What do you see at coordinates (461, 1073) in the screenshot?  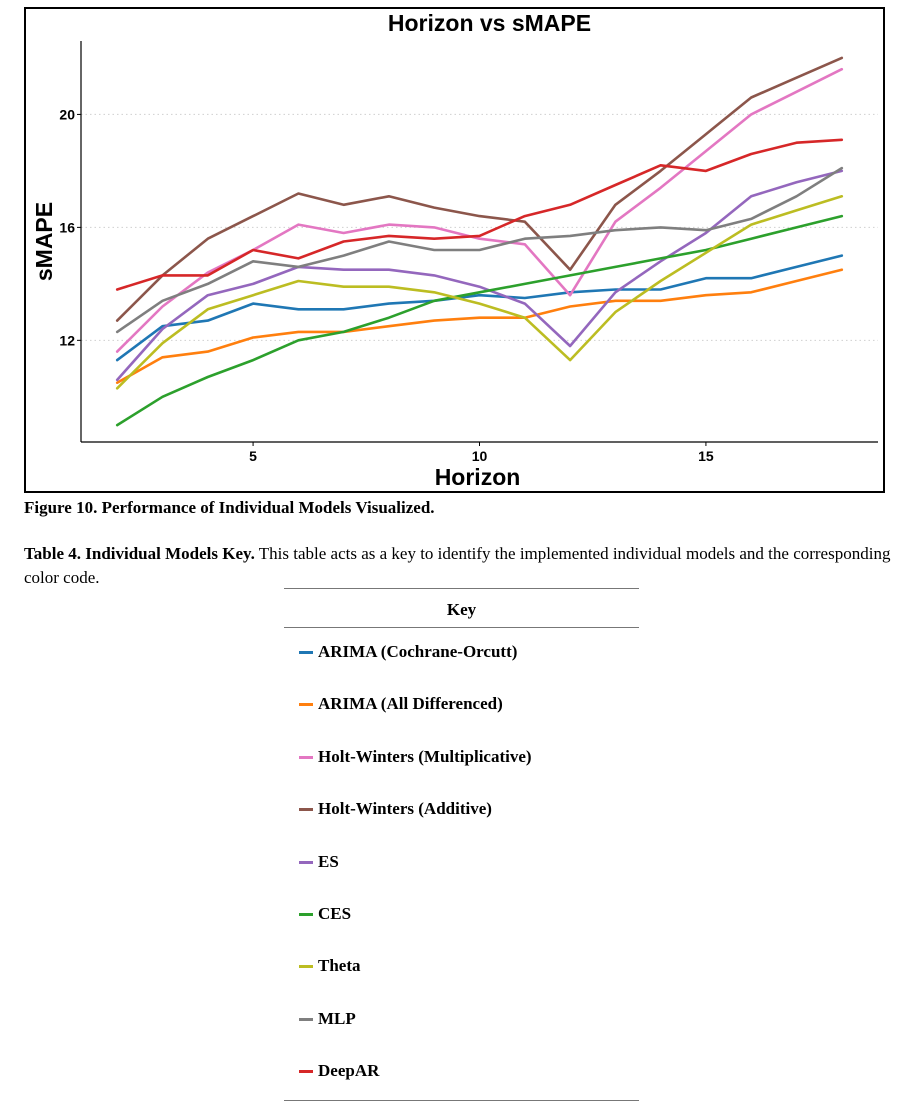 I see `key-row: DeepAR` at bounding box center [461, 1073].